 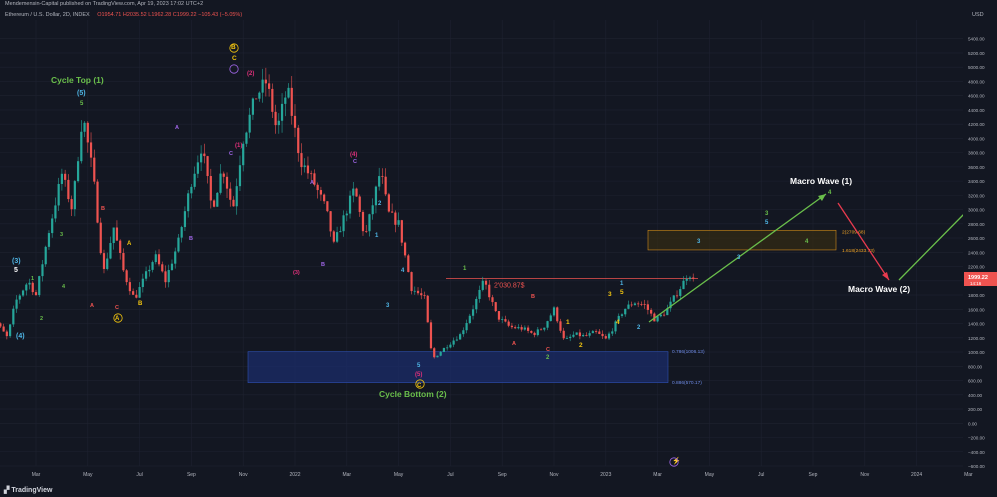 I want to click on y-tick-label: 4600.00, so click(x=976, y=96).